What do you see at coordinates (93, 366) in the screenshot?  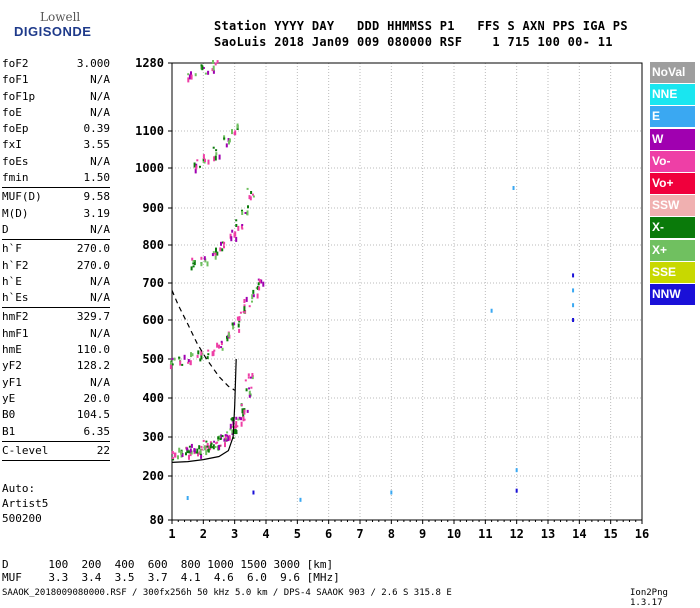 I see `param-value: 128.2` at bounding box center [93, 366].